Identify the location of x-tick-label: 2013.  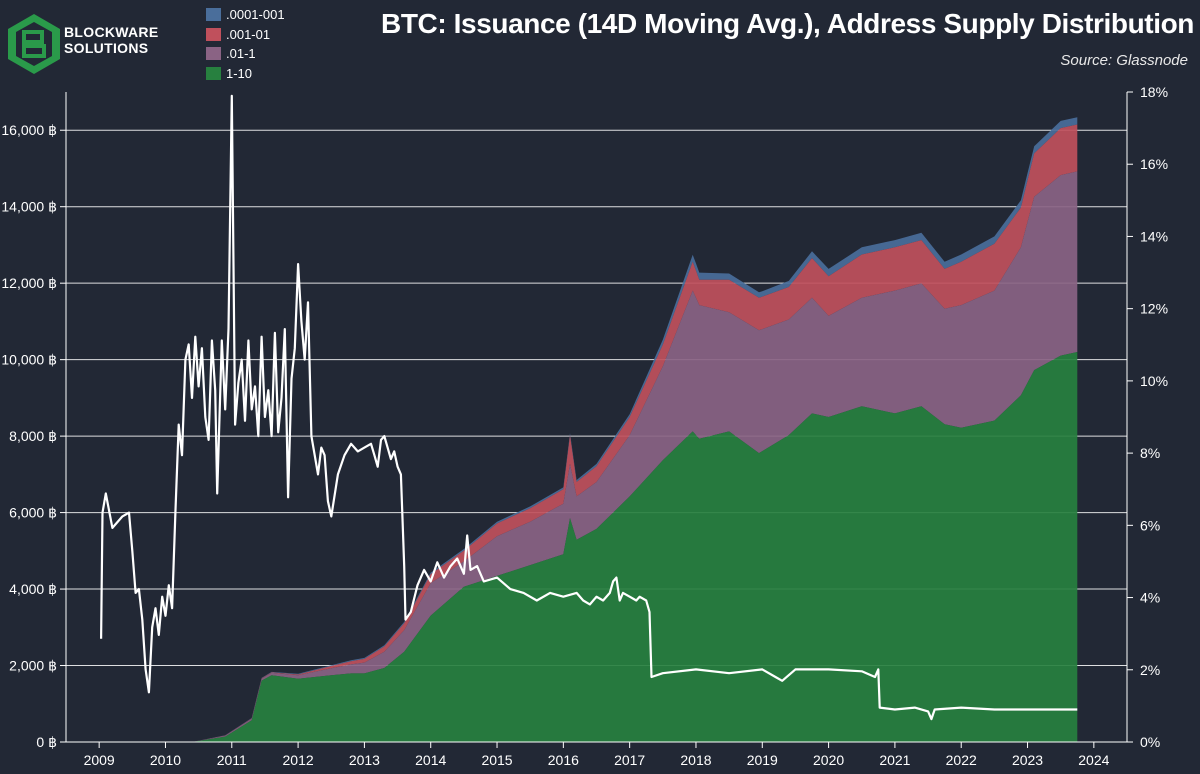
(364, 760).